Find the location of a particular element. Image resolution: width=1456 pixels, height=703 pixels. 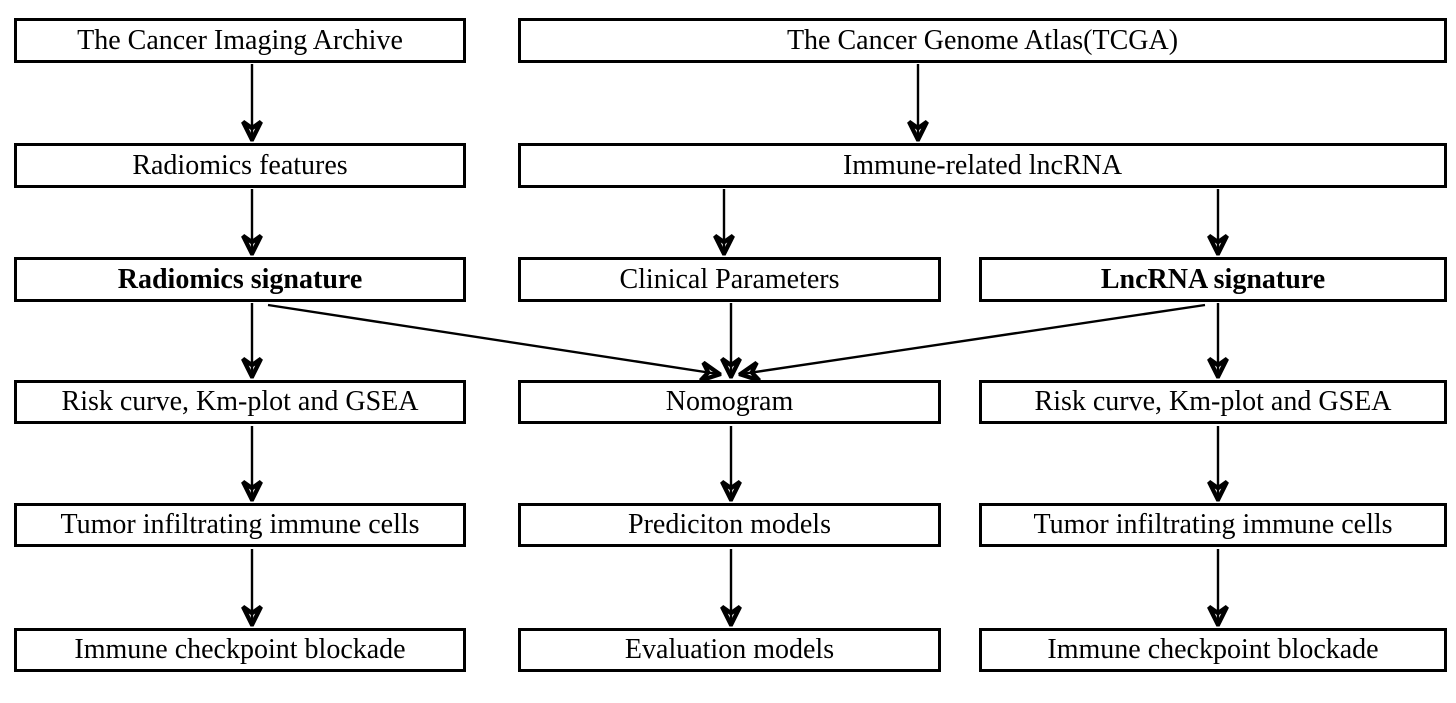

box-tumor-infiltrating-left: Tumor infiltrating immune cells is located at coordinates (240, 525).